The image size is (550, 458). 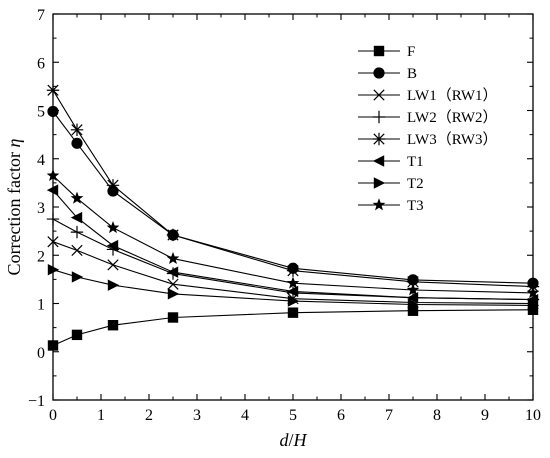 What do you see at coordinates (197, 415) in the screenshot?
I see `x-tick-label: 3` at bounding box center [197, 415].